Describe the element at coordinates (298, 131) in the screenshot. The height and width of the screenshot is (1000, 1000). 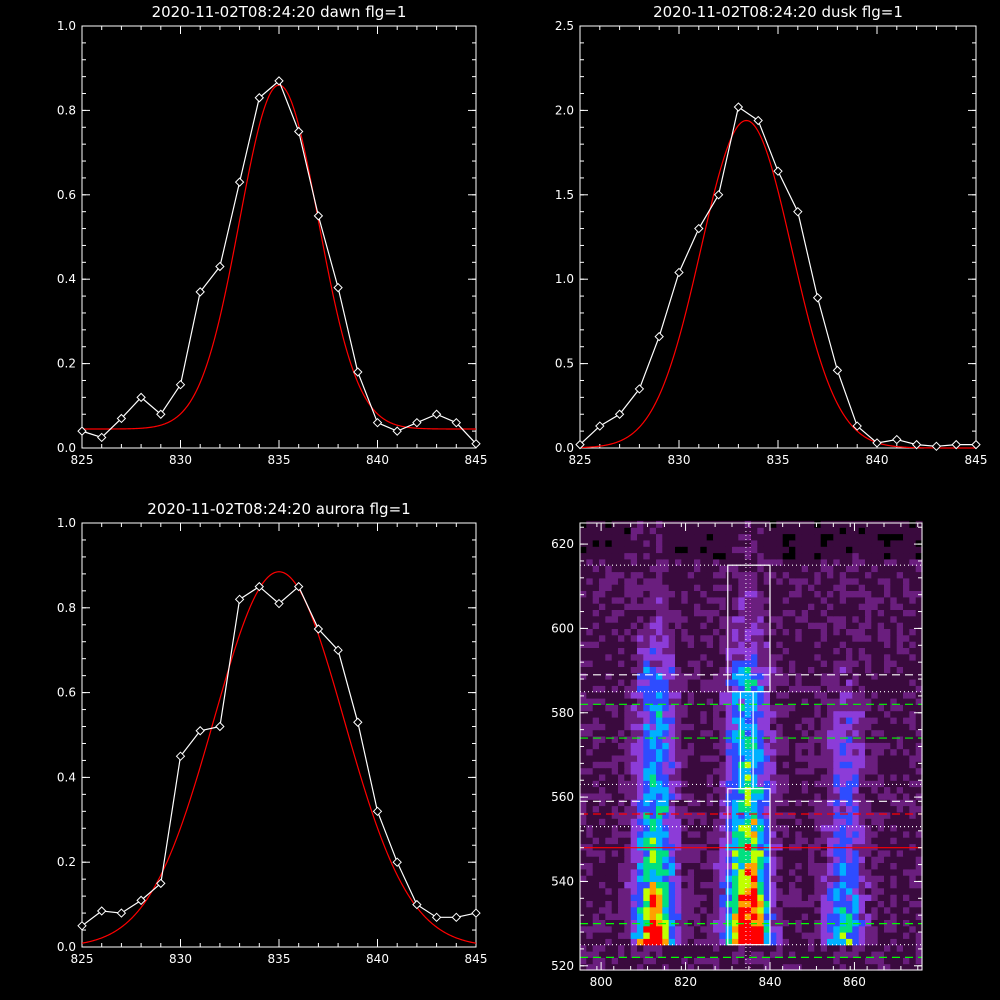
I see `data-point` at that location.